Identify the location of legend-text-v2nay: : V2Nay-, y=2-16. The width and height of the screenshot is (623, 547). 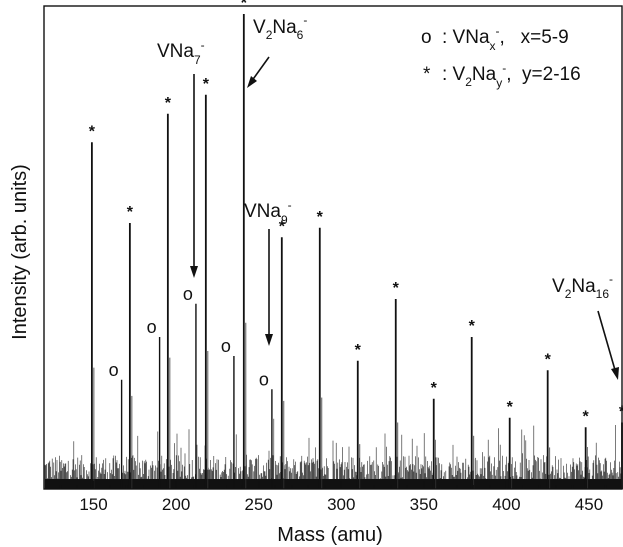
(511, 75).